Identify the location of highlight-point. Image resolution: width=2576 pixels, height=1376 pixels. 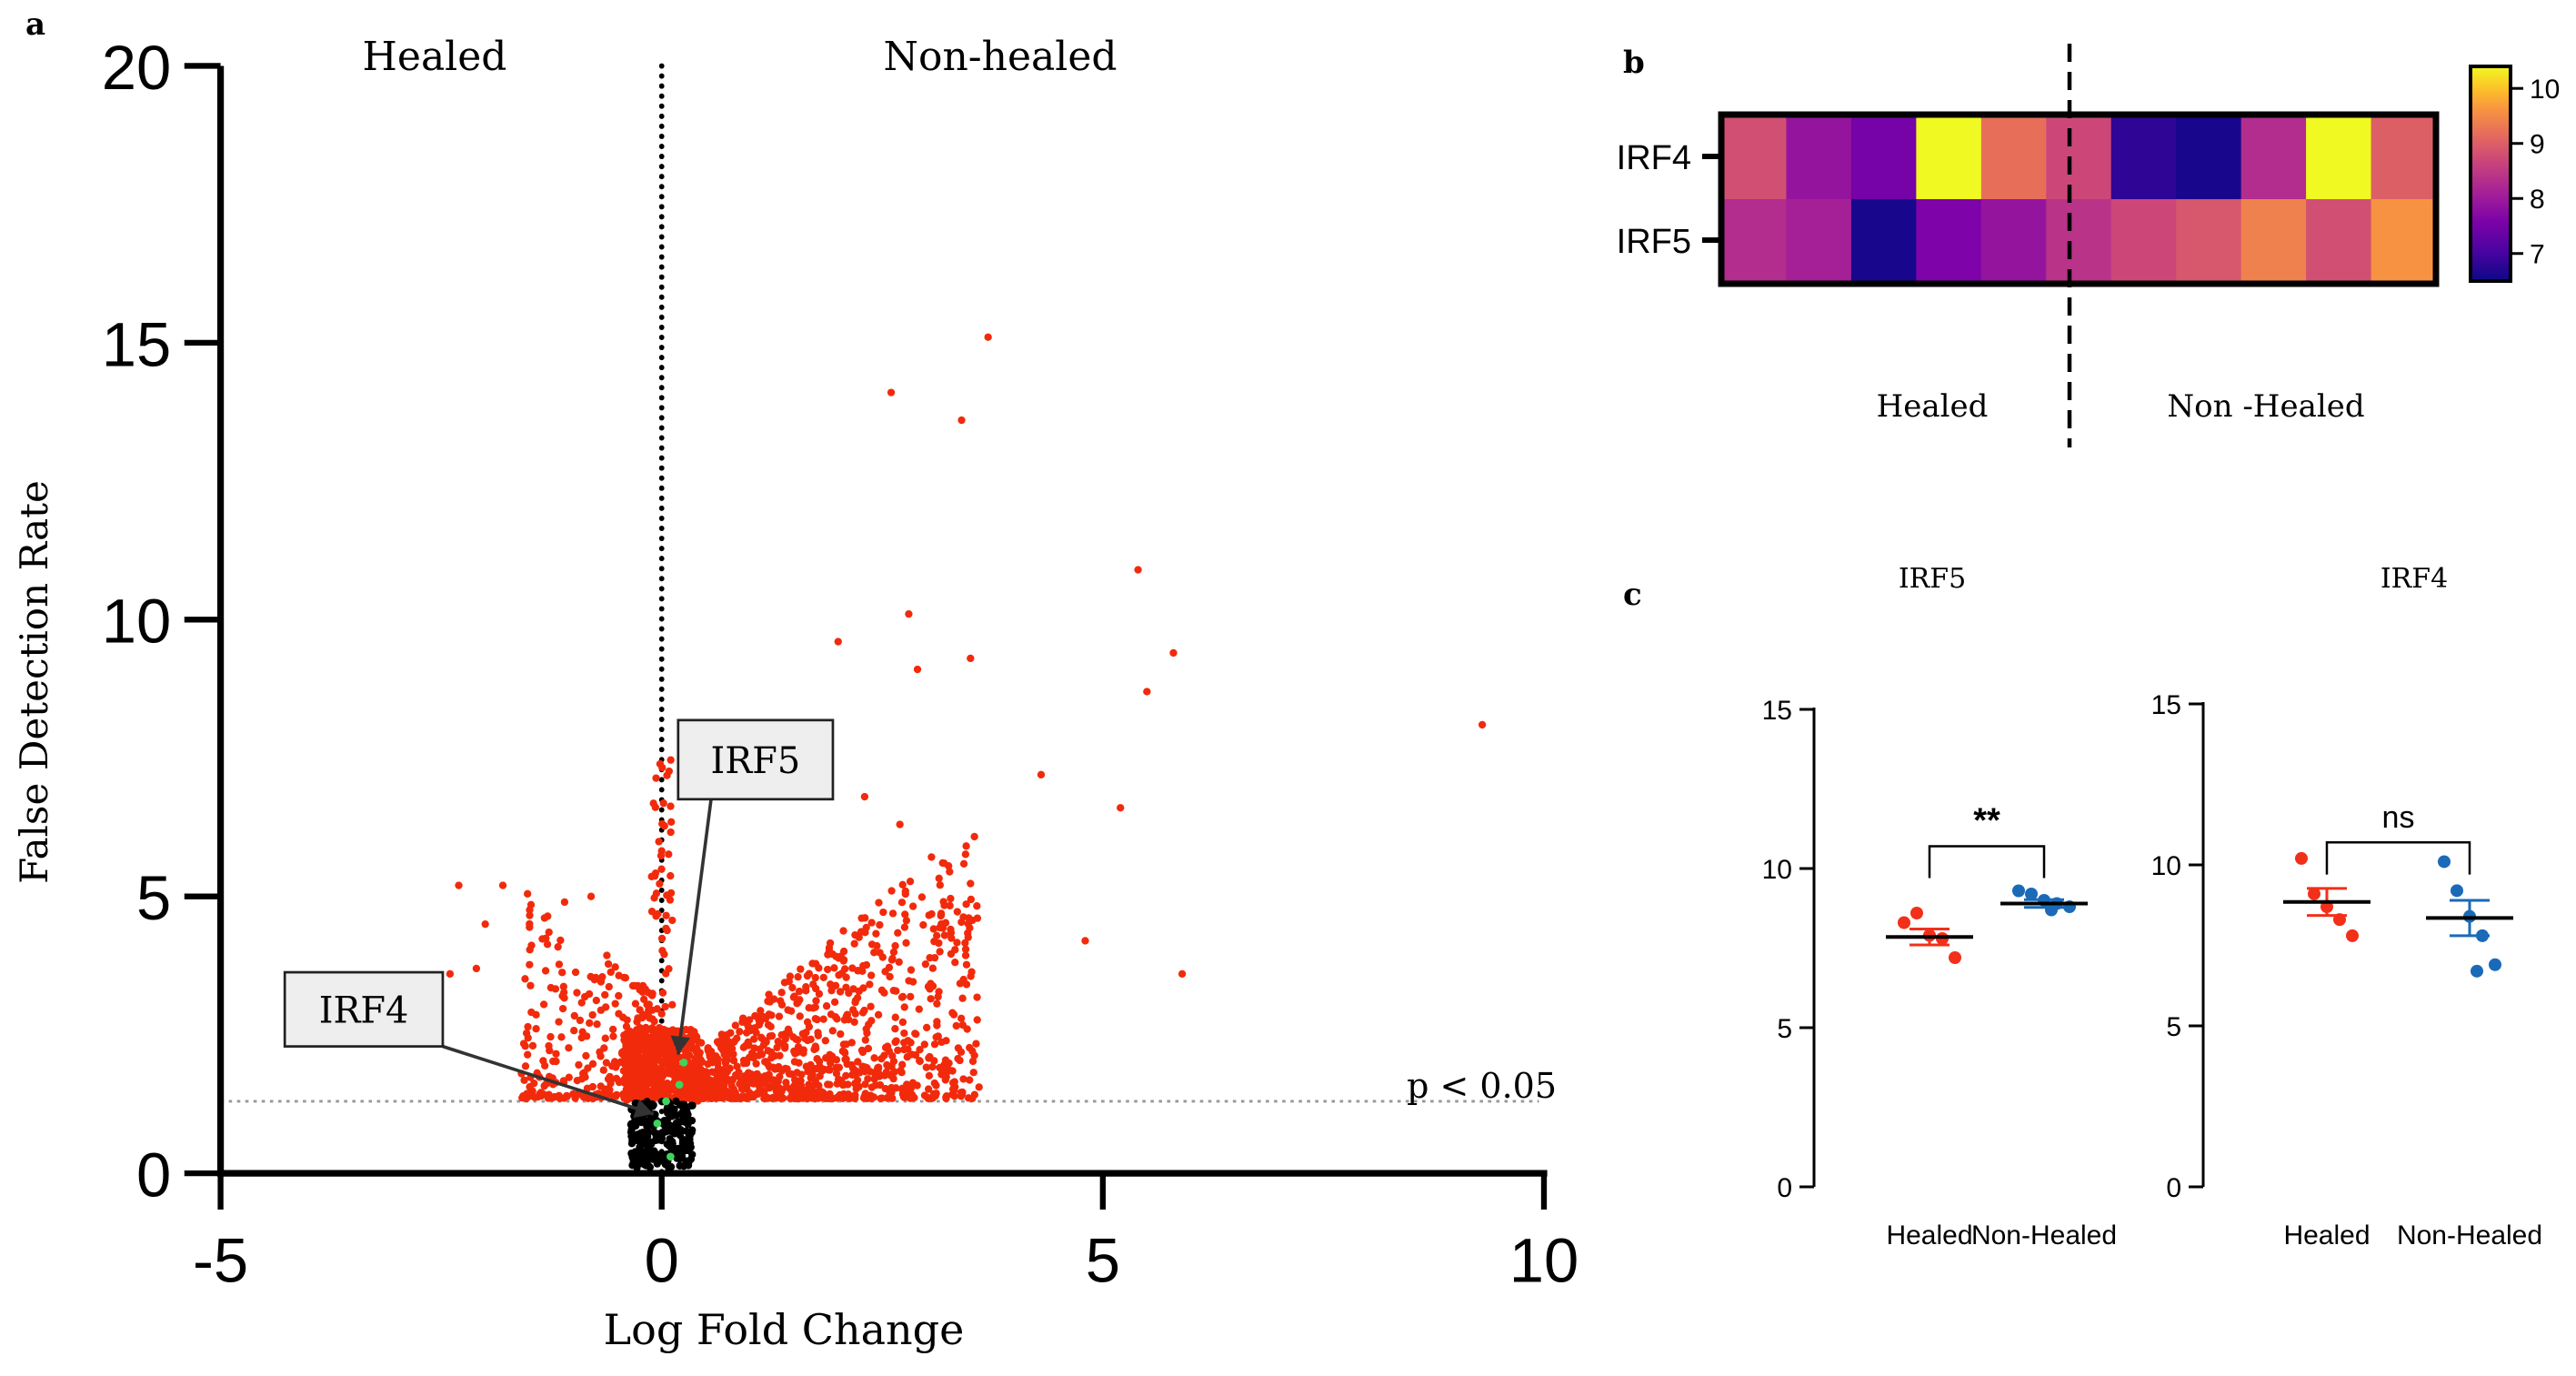
(671, 1156).